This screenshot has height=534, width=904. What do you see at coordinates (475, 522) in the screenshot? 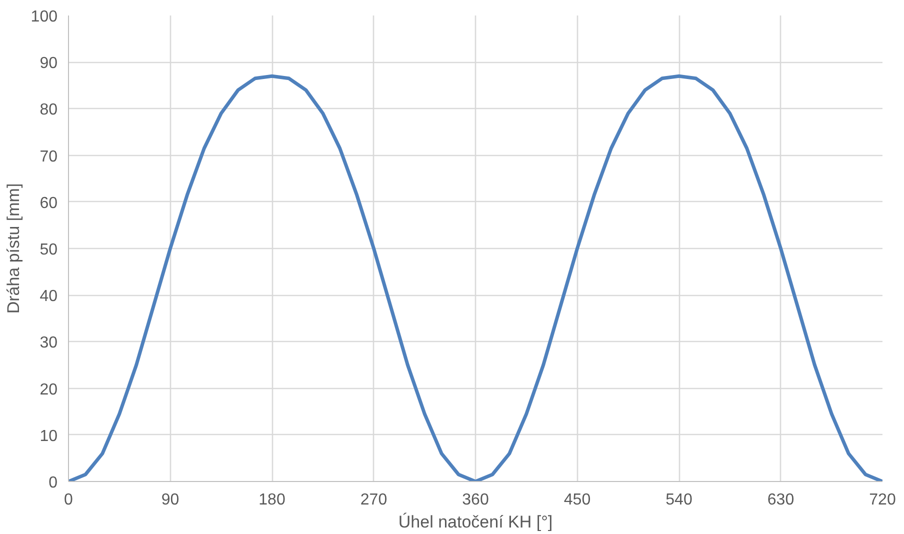
I see `x-axis-title: Úhel natočení KH [°]` at bounding box center [475, 522].